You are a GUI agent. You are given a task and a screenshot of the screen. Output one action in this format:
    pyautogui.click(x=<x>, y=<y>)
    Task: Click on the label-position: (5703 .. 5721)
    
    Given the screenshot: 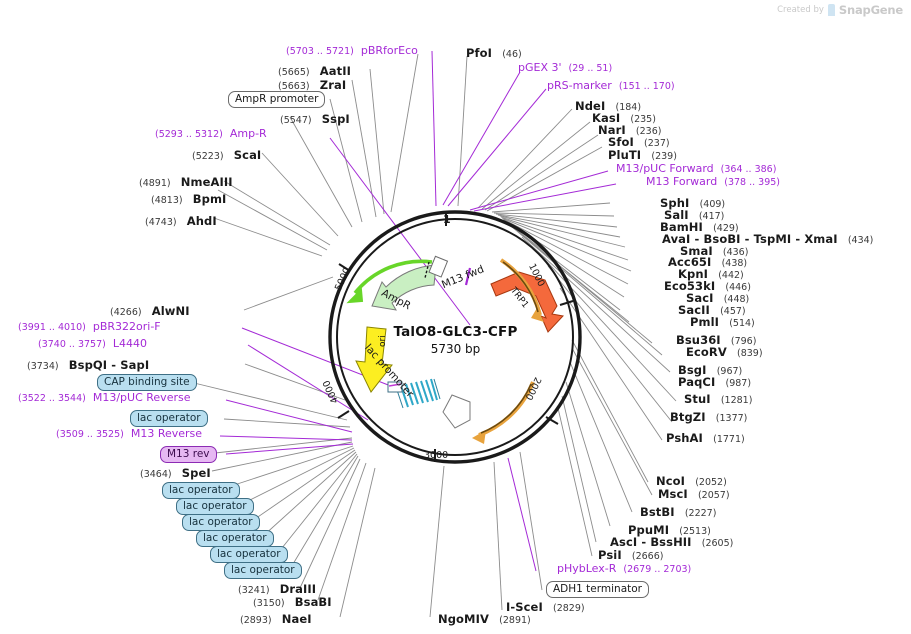 What is the action you would take?
    pyautogui.click(x=320, y=51)
    